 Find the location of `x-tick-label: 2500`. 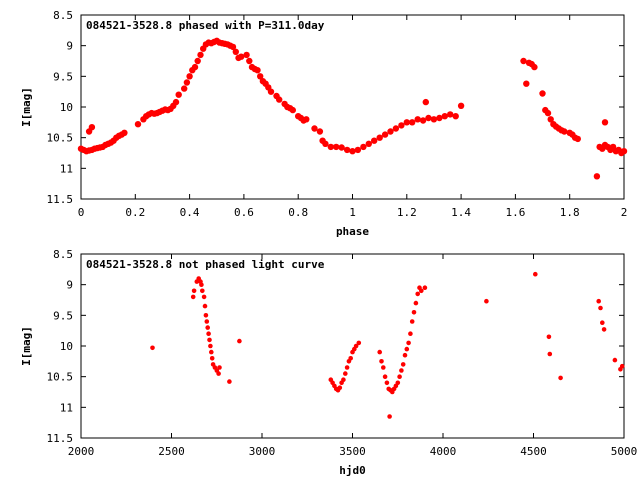

x-tick-label: 2500 is located at coordinates (171, 451).